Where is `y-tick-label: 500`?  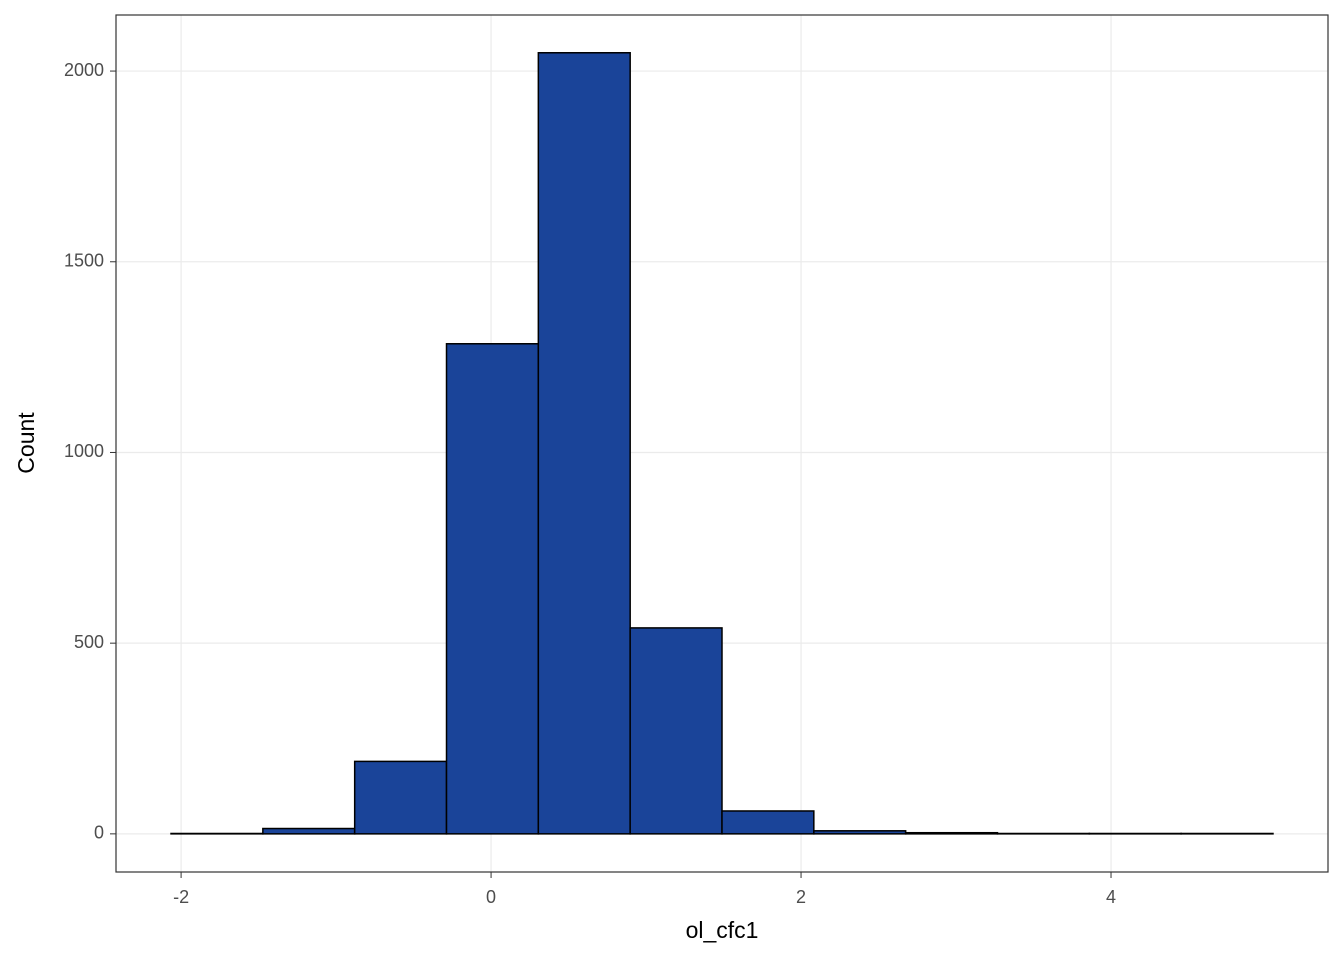 y-tick-label: 500 is located at coordinates (89, 642).